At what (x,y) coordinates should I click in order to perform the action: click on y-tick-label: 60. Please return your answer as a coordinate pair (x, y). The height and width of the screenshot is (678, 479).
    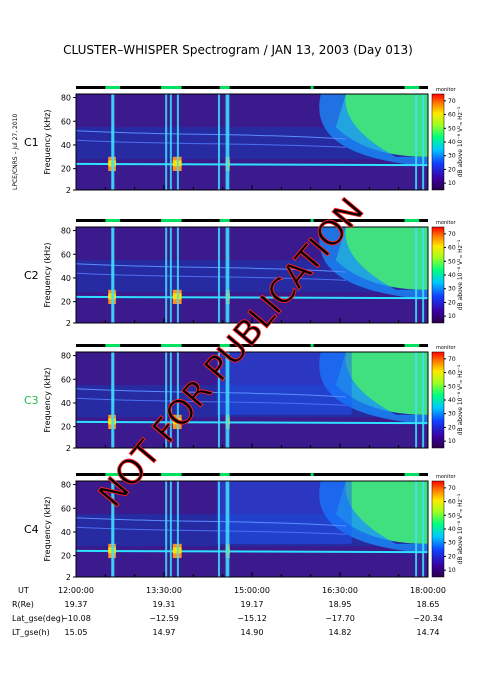
    Looking at the image, I should click on (66, 254).